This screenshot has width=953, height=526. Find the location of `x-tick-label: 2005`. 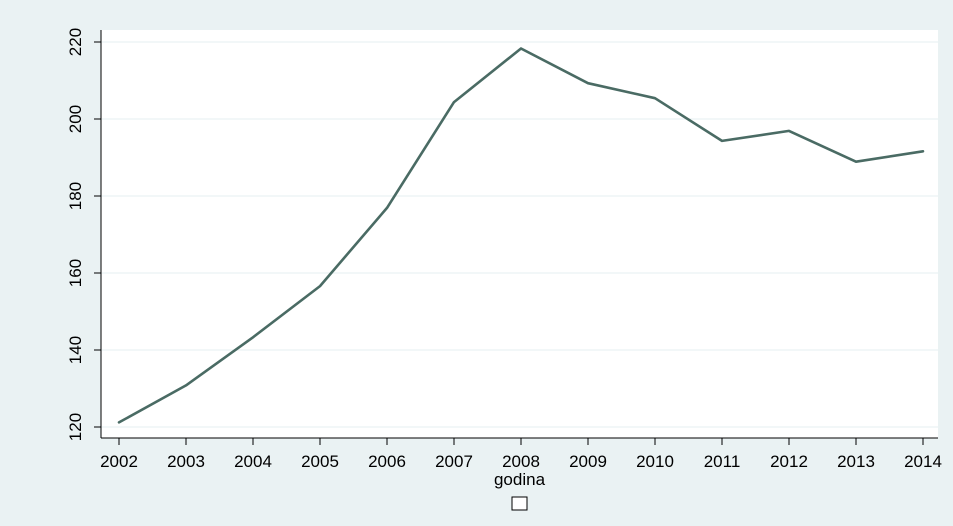

x-tick-label: 2005 is located at coordinates (320, 461).